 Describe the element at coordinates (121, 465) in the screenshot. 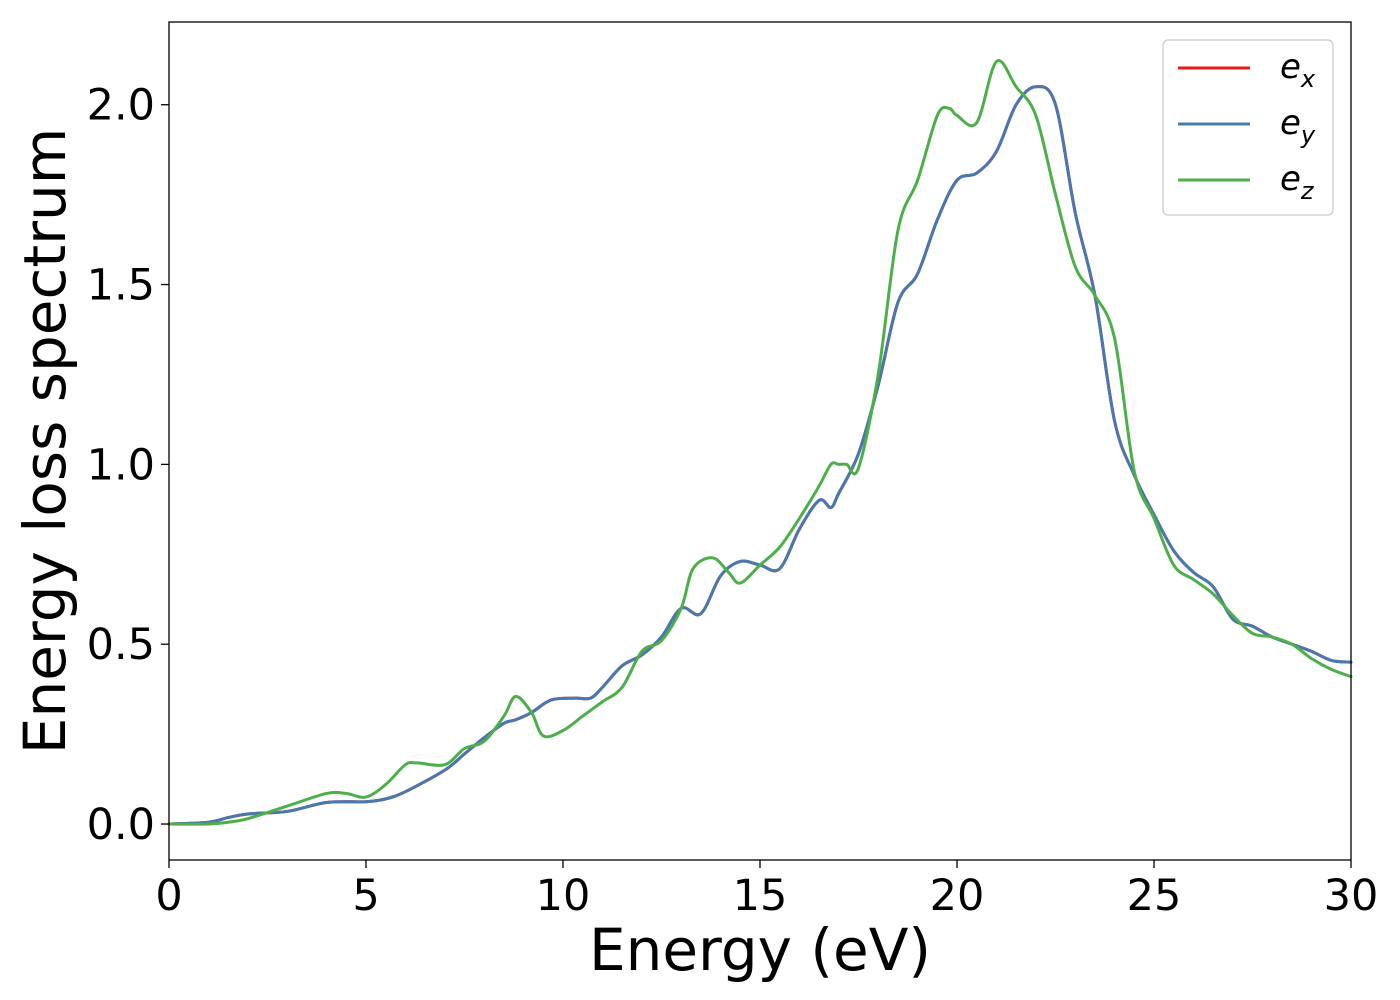

I see `y-tick-label: 1.0` at that location.